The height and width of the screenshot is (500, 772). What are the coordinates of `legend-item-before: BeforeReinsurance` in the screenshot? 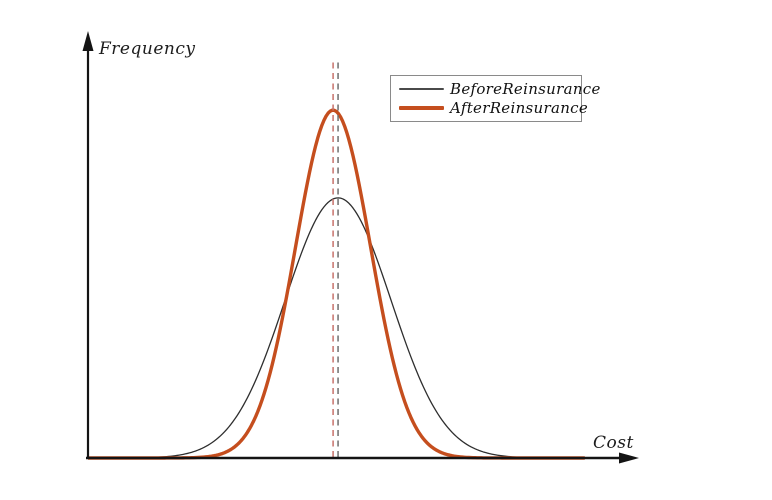 It's located at (499, 89).